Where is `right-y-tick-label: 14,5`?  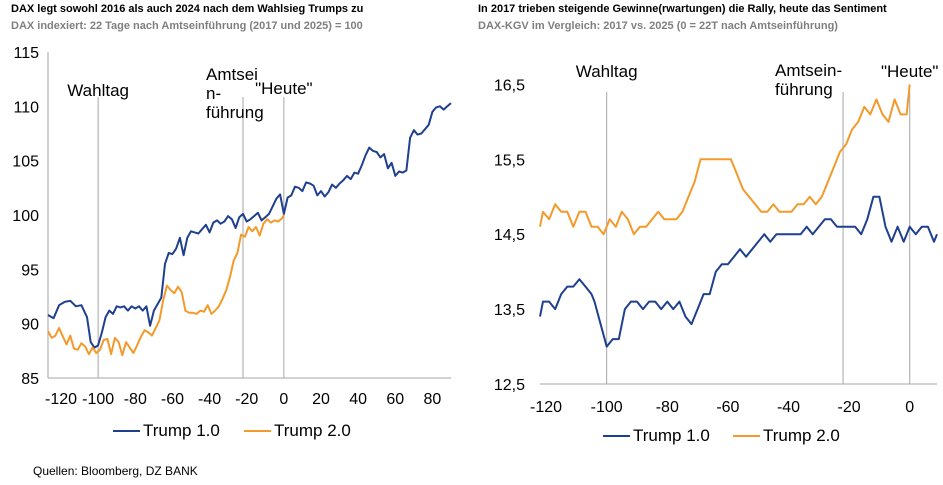 right-y-tick-label: 14,5 is located at coordinates (509, 235).